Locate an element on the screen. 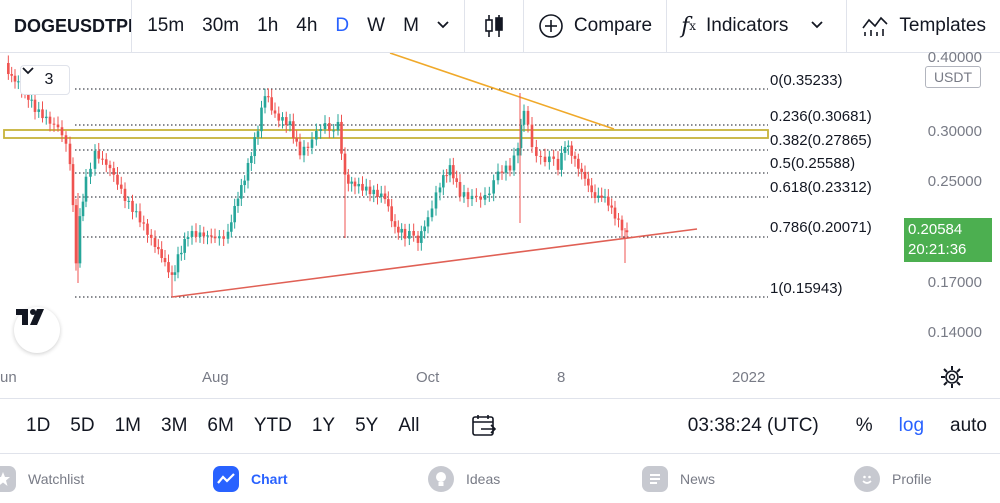  interval-d: D is located at coordinates (342, 25).